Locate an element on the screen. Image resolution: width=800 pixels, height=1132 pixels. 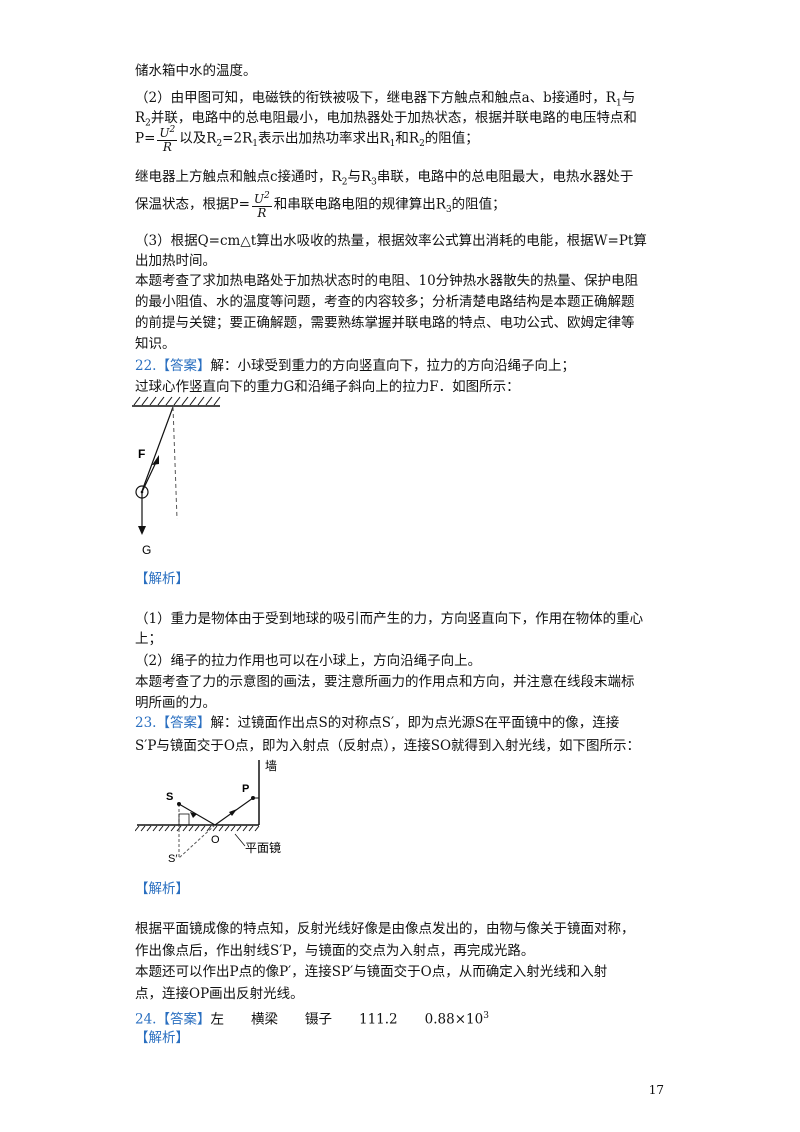
text-line: S′P与镜面交于O点，即为入射点（反射点），连接SO就得到入射光线，如下图所示： is located at coordinates (388, 746).